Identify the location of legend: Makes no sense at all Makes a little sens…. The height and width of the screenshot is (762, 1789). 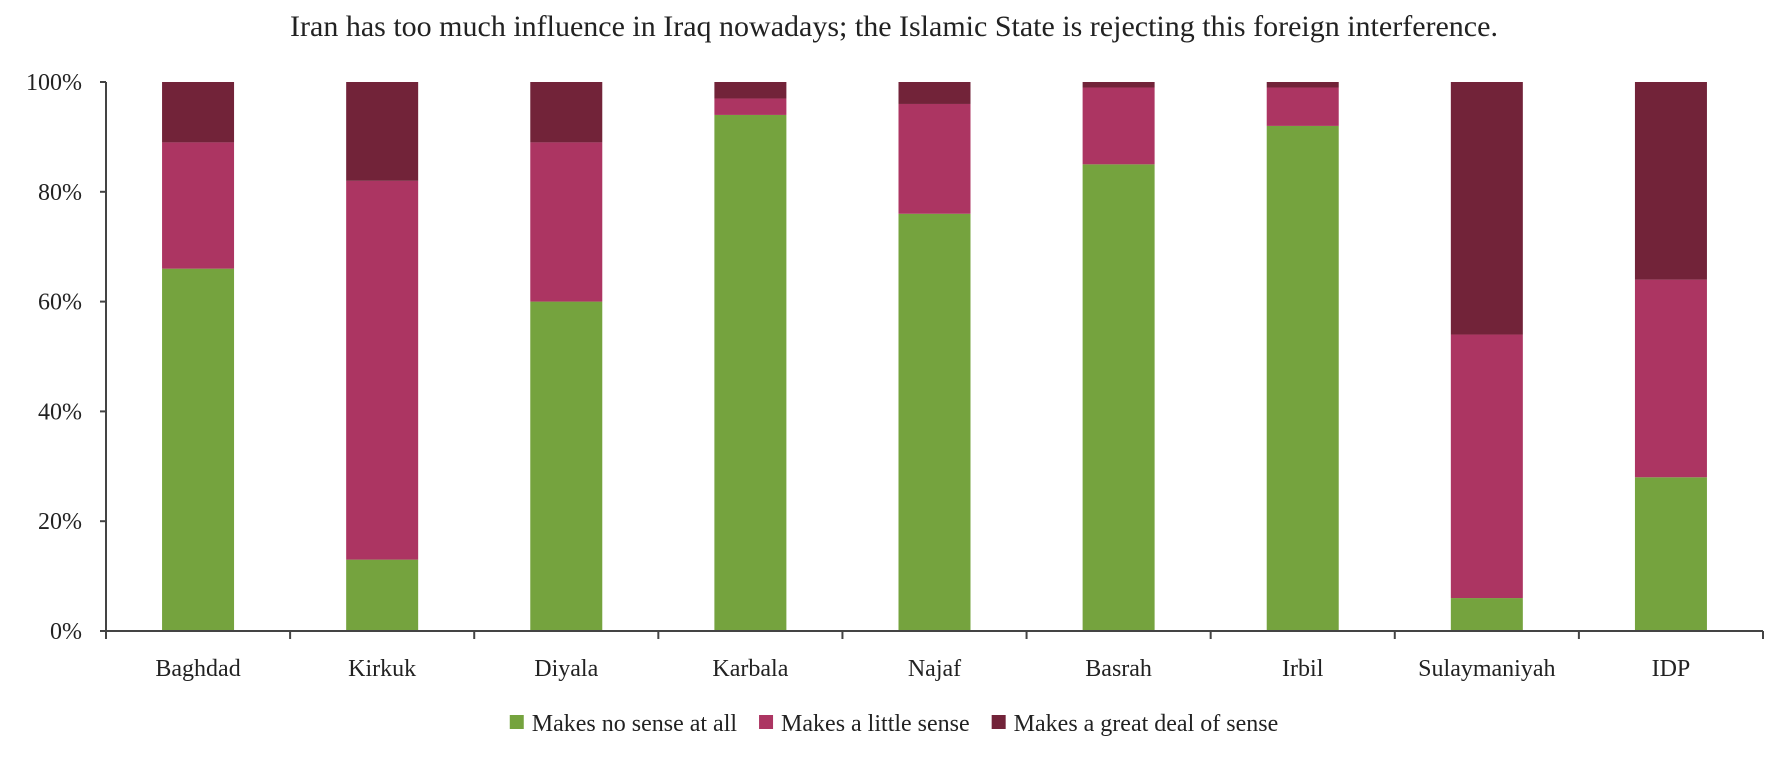
(894, 724).